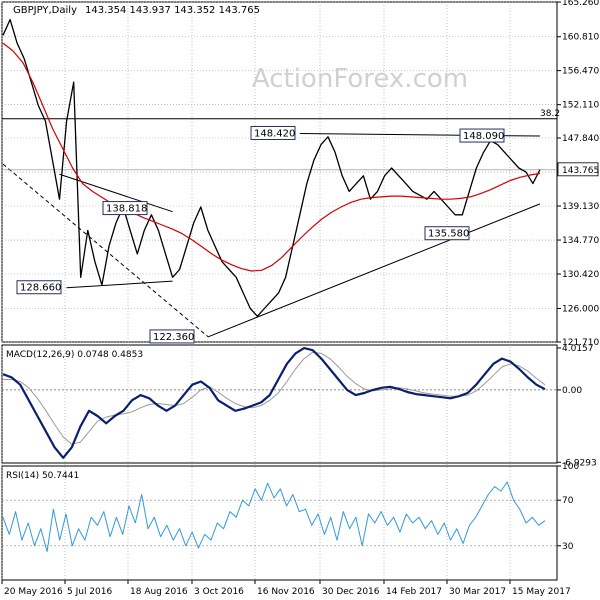 The image size is (600, 600). Describe the element at coordinates (351, 592) in the screenshot. I see `x-tick-label: 30 Dec 2016` at that location.